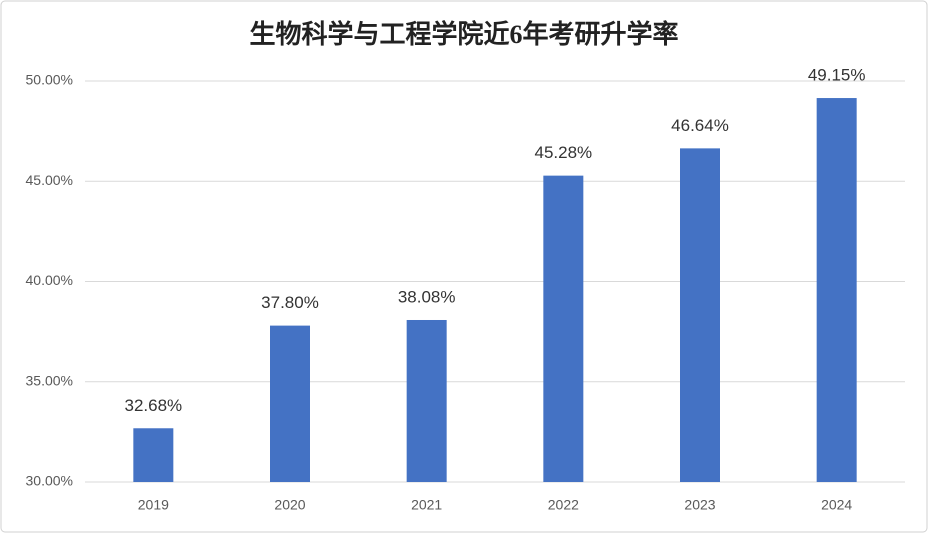  Describe the element at coordinates (49, 80) in the screenshot. I see `y-tick-label: 50.00%` at that location.